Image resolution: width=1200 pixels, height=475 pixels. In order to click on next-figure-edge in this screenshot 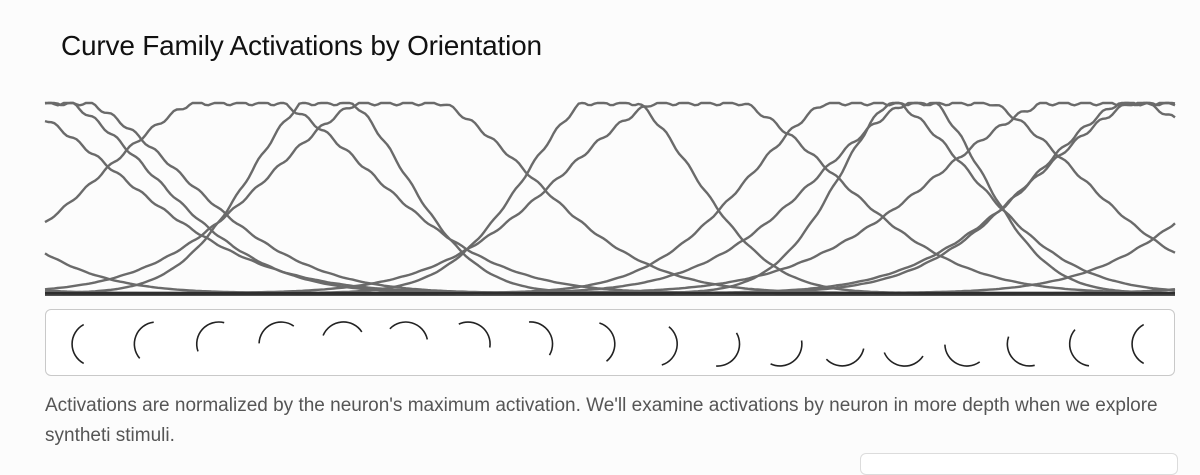, I will do `click(1019, 464)`.